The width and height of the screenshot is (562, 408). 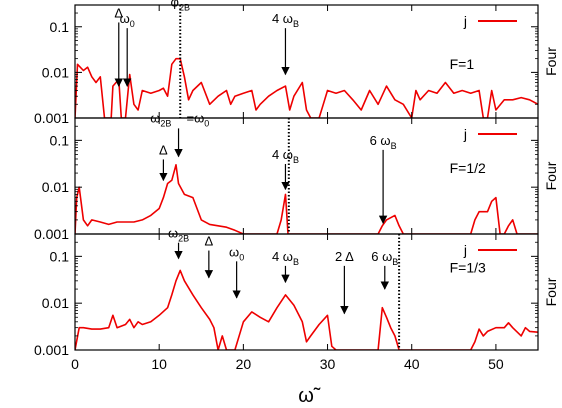 I want to click on case-label: F=1/2, so click(x=468, y=168).